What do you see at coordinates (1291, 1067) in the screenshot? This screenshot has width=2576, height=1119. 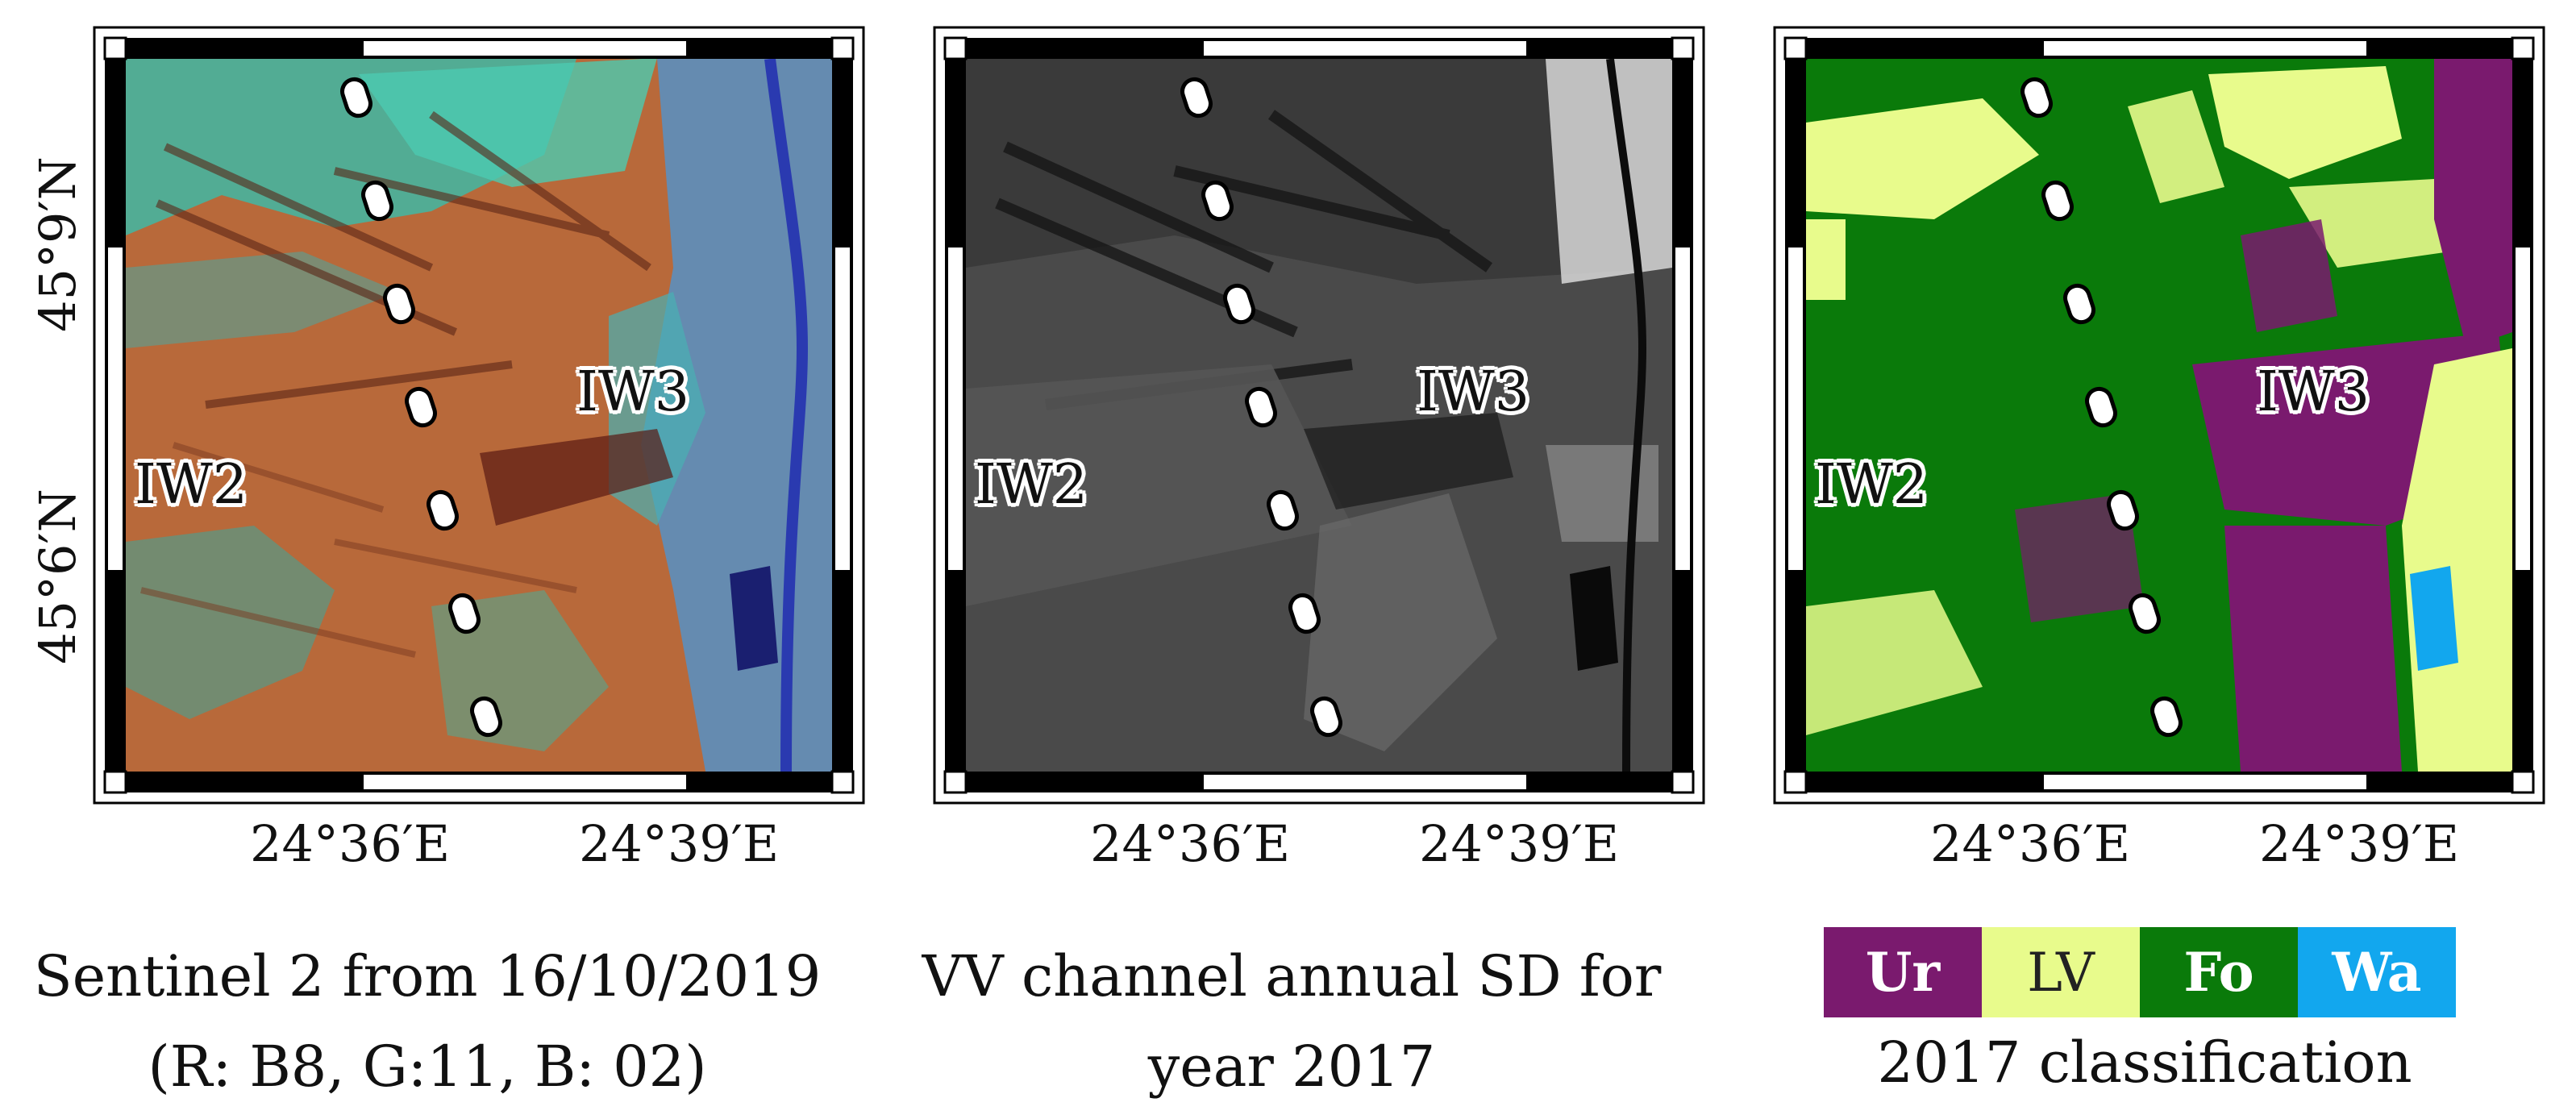 I see `sar-caption-line2: year 2017` at bounding box center [1291, 1067].